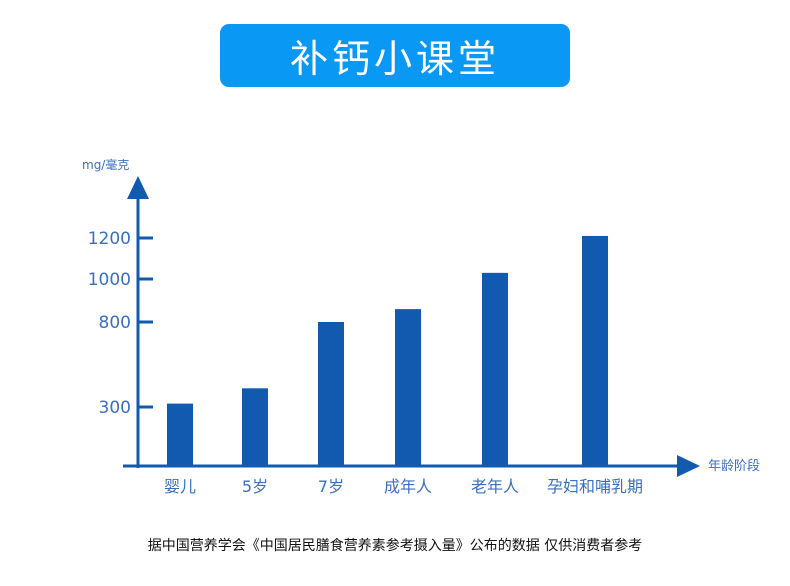 The height and width of the screenshot is (586, 790). Describe the element at coordinates (595, 350) in the screenshot. I see `bar-孕妇和哺乳期` at that location.